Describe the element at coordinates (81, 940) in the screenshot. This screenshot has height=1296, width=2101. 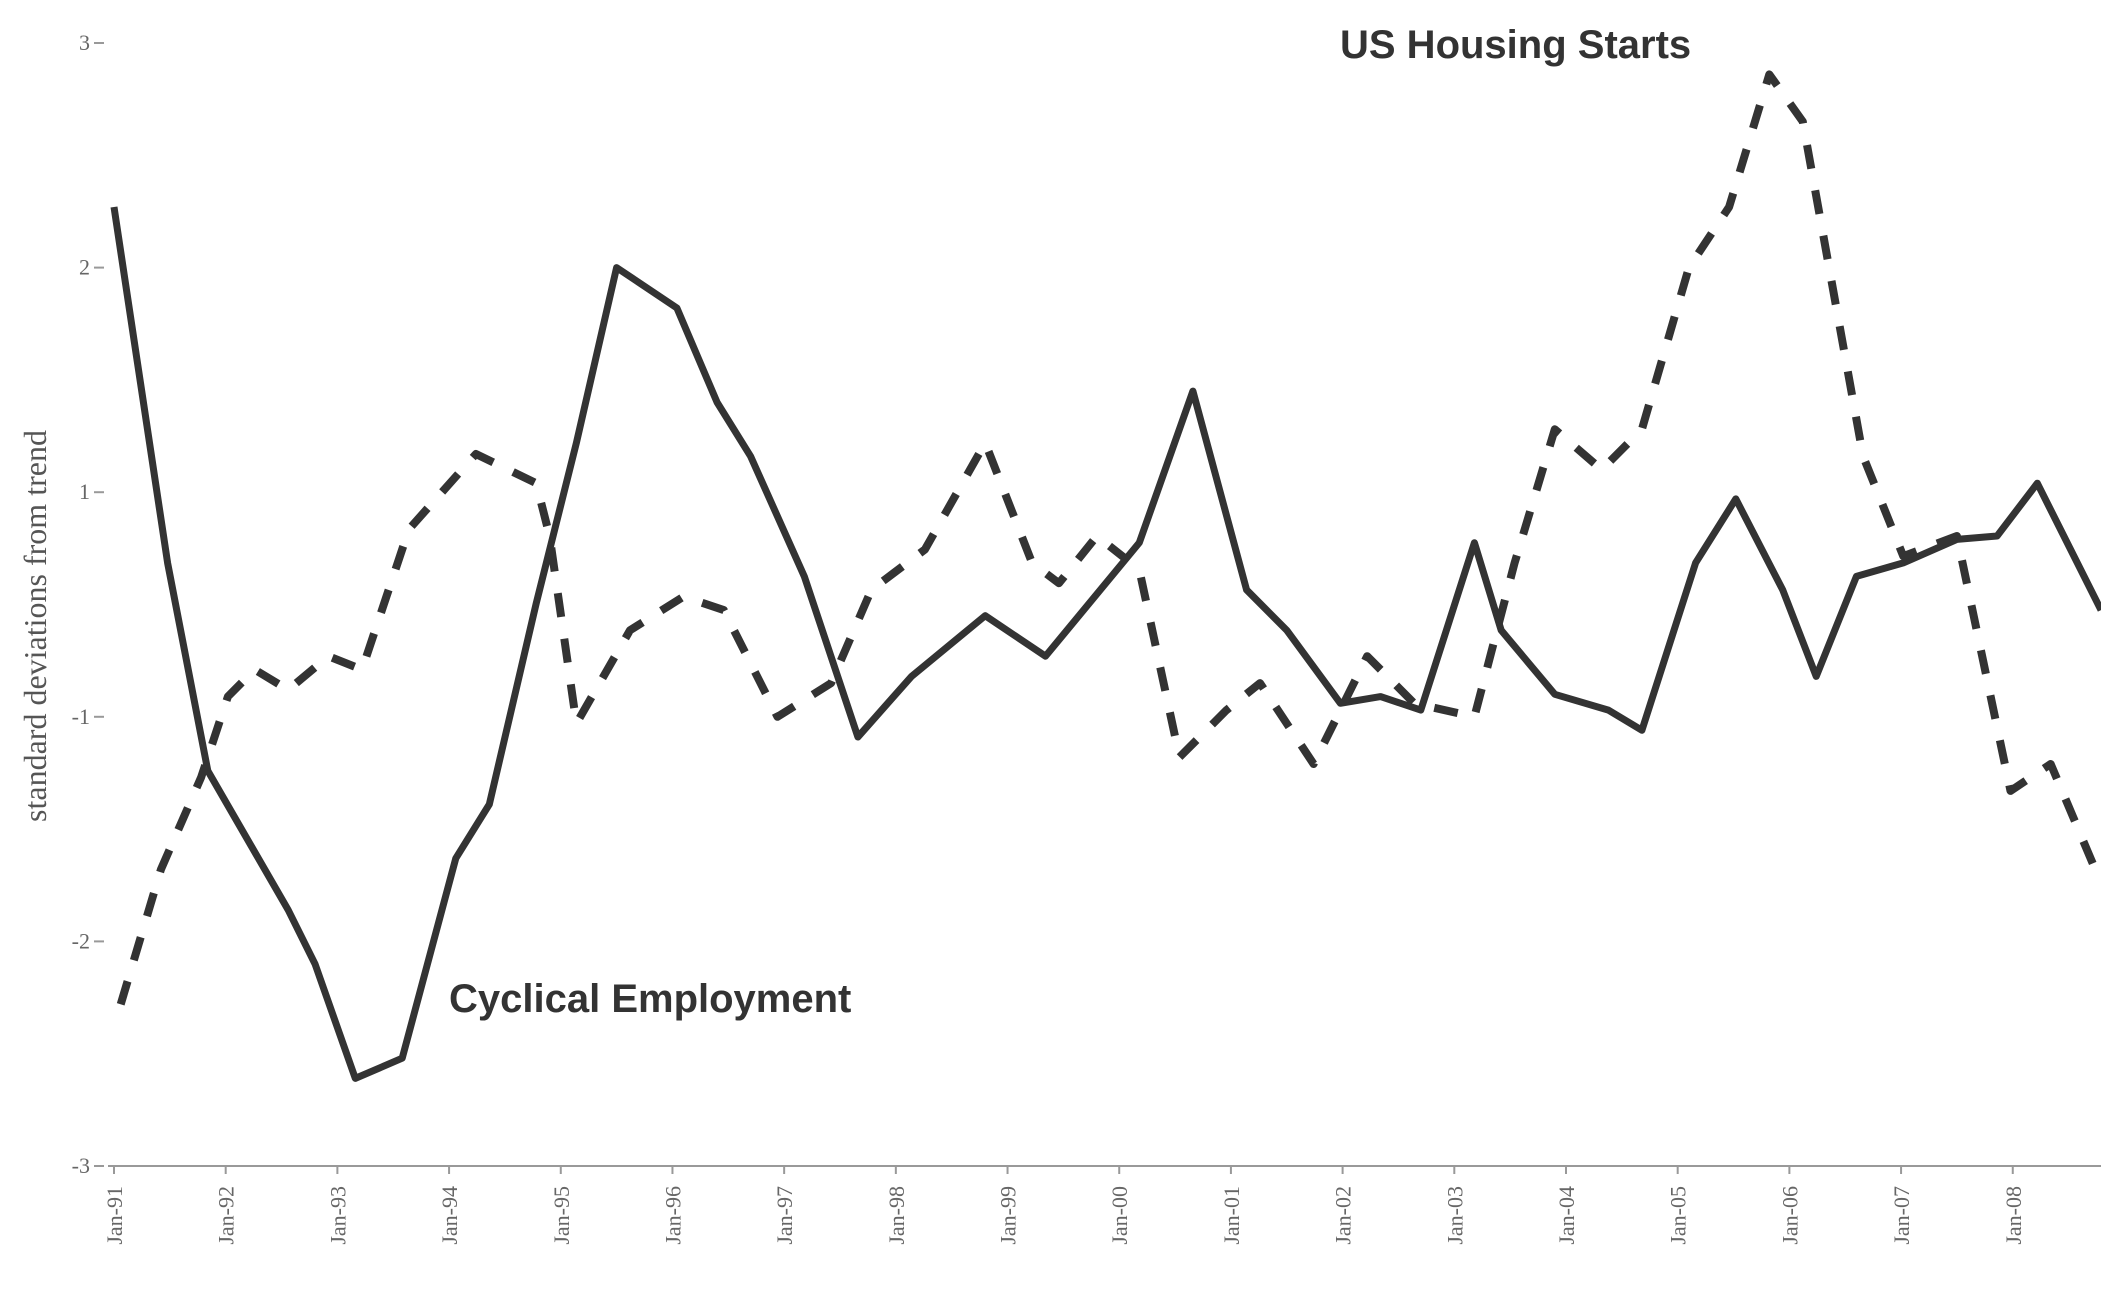
I see `y-tick-label: -2` at that location.